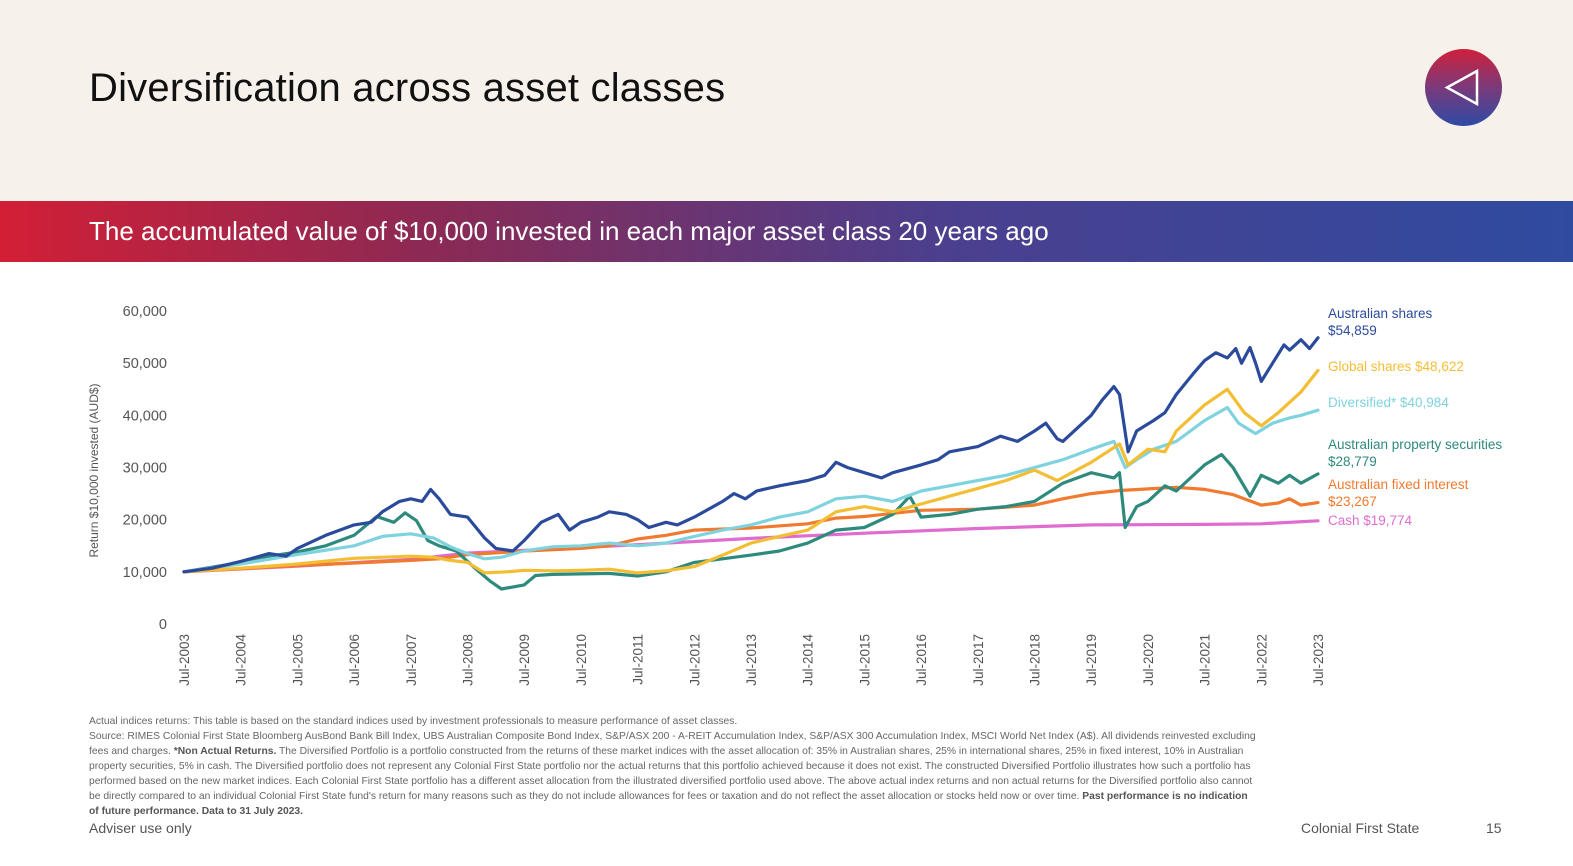 The width and height of the screenshot is (1573, 866). I want to click on legend-label-diversified: Diversified* $40,984, so click(1388, 402).